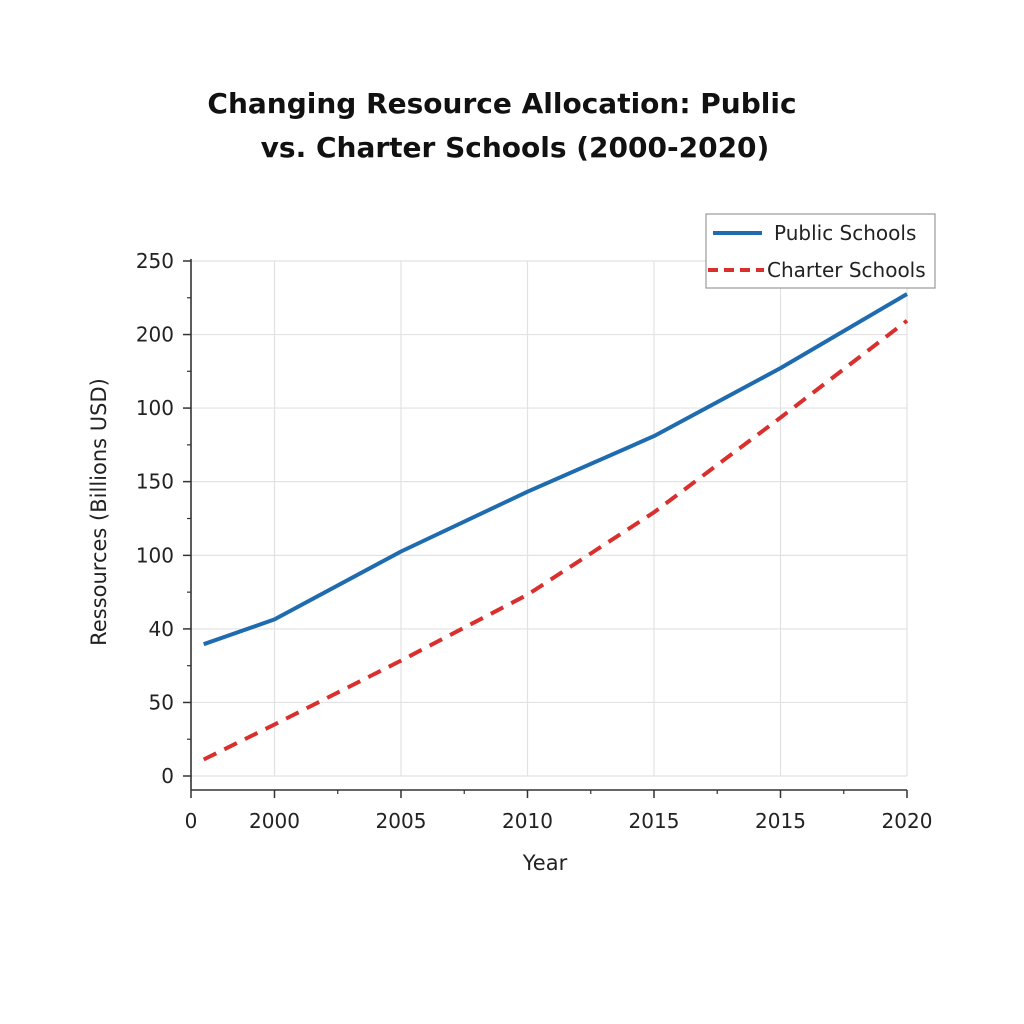  I want to click on legend-box, so click(820, 251).